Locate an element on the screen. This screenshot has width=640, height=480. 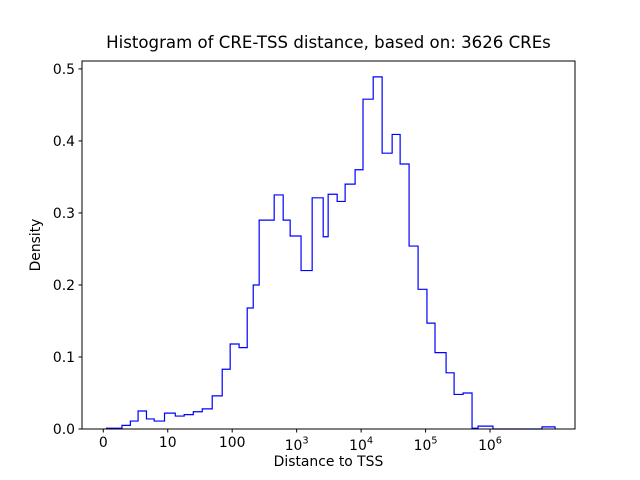
x-axis-ticks: 0 10 100 10³ 10⁴ 10⁵ 10⁶ is located at coordinates (300, 441).